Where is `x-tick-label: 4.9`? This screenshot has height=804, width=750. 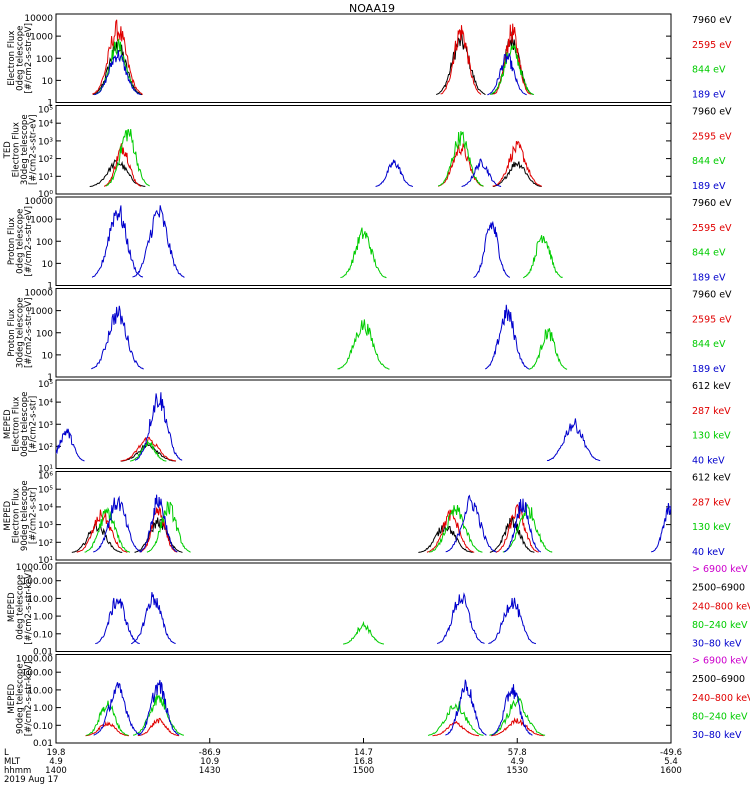
x-tick-label: 4.9 is located at coordinates (56, 762).